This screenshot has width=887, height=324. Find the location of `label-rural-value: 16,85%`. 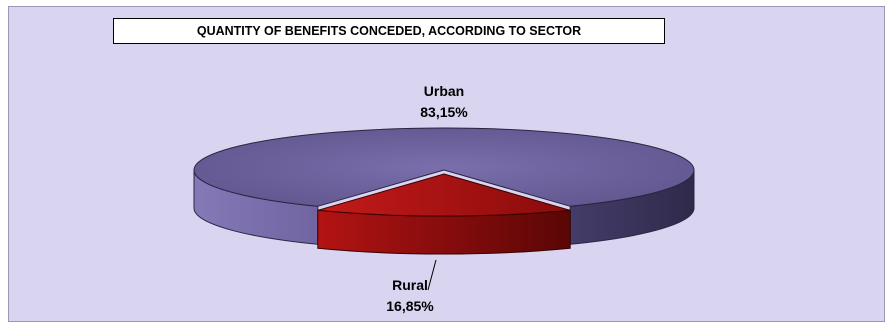

label-rural-value: 16,85% is located at coordinates (410, 306).